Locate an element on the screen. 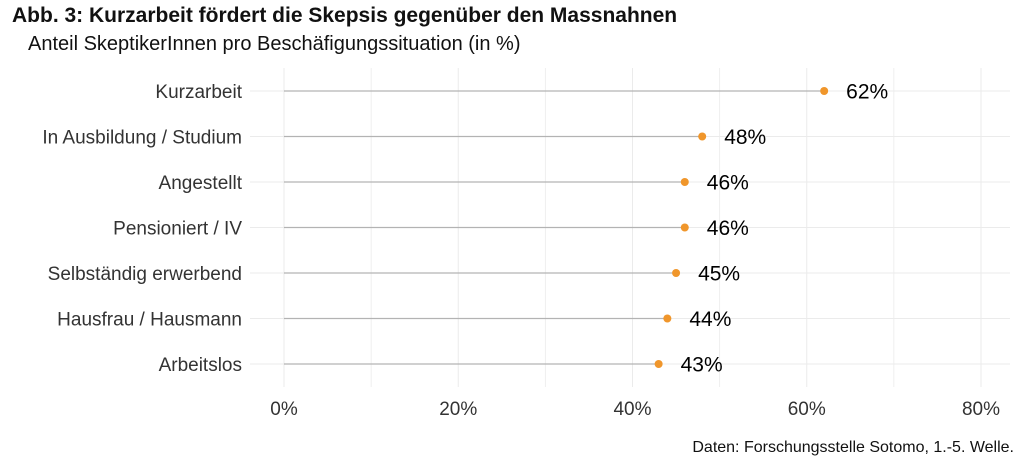 The width and height of the screenshot is (1024, 465). point-layer is located at coordinates (741, 227).